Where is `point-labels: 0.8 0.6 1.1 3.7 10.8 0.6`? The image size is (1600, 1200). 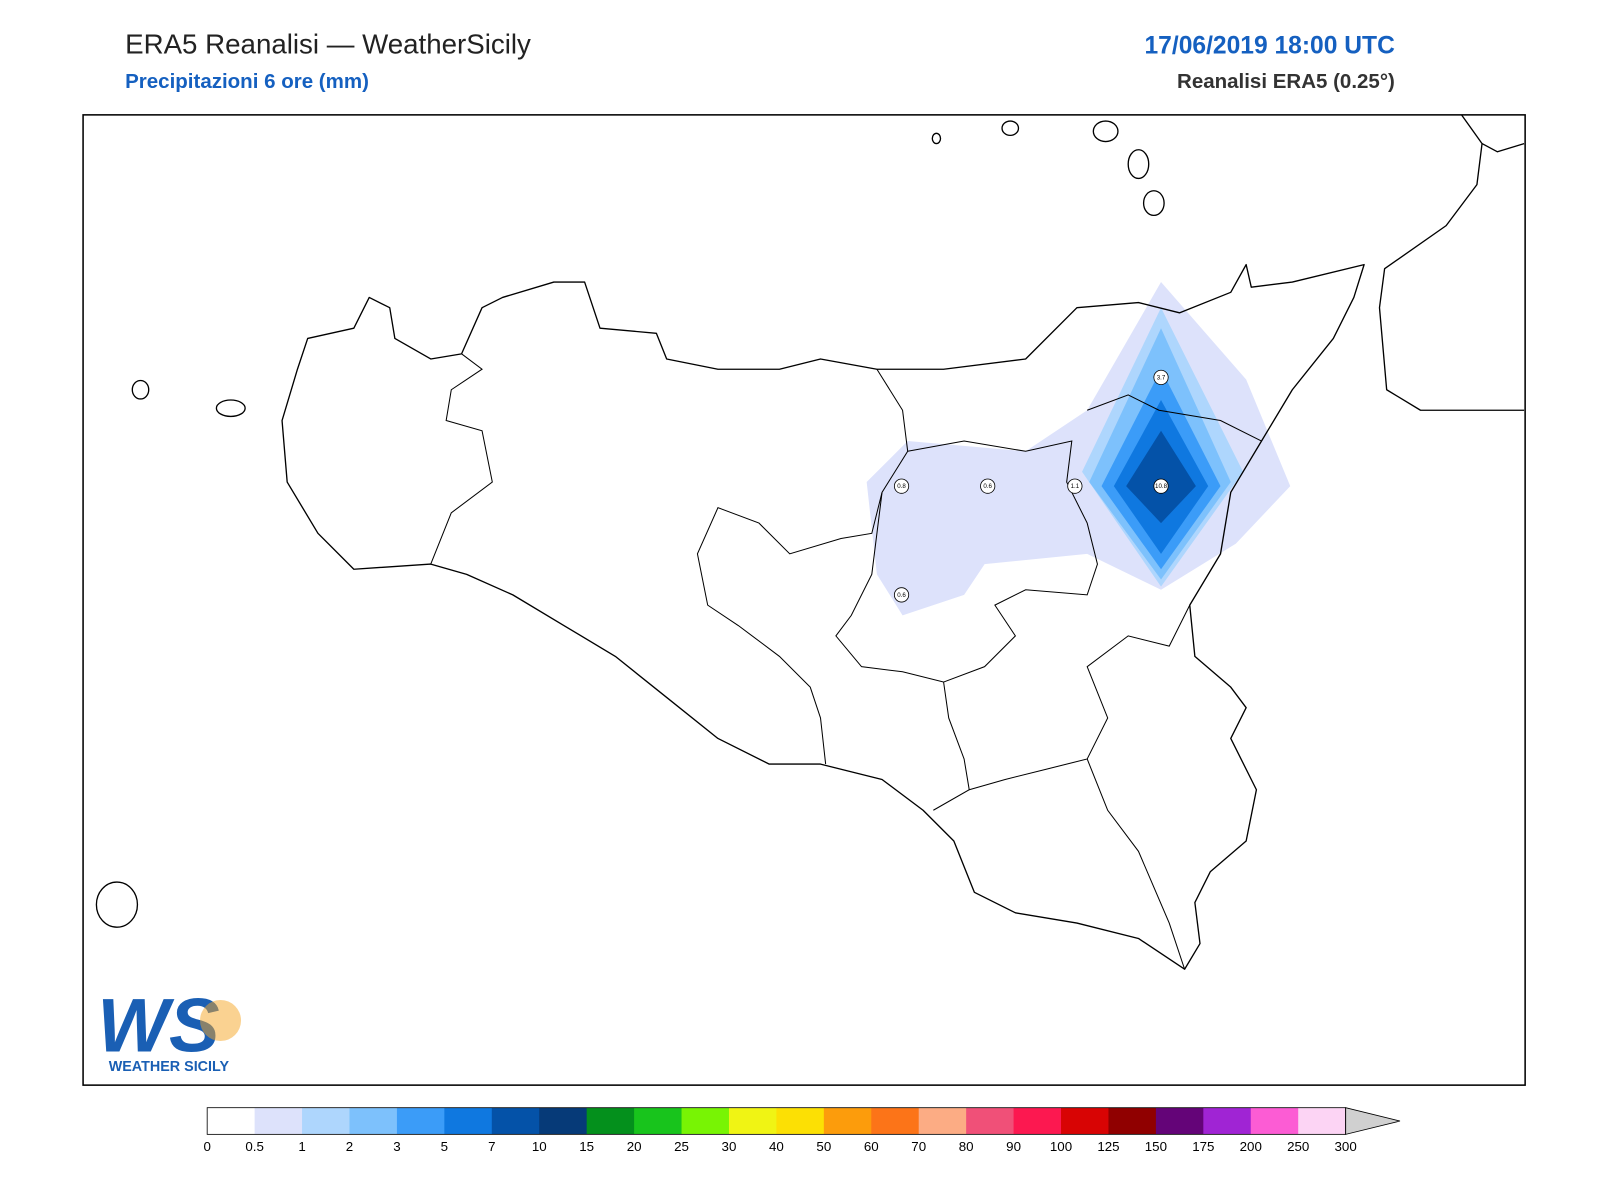
point-labels: 0.8 0.6 1.1 3.7 10.8 0.6 is located at coordinates (1031, 486).